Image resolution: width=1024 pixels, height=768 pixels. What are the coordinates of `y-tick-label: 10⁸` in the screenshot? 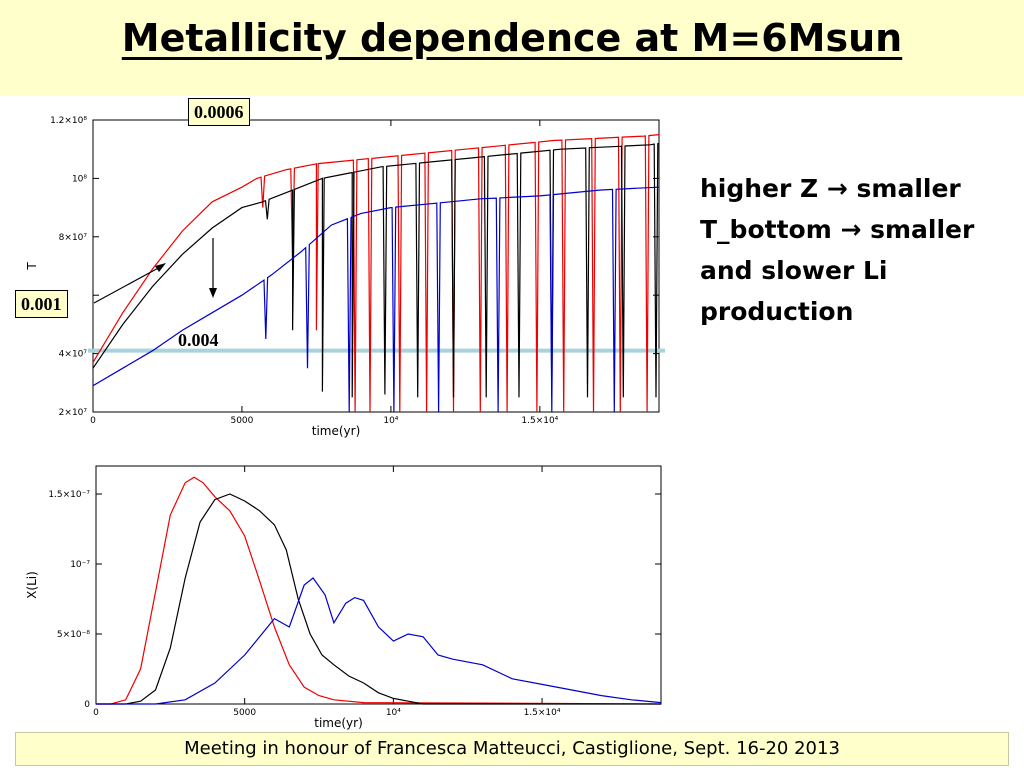 It's located at (79, 179).